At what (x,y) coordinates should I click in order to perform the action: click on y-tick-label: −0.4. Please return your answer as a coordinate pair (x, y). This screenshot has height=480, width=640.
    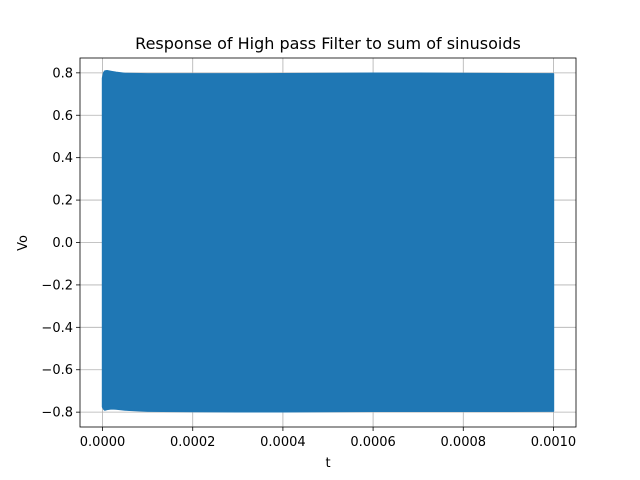
    Looking at the image, I should click on (57, 328).